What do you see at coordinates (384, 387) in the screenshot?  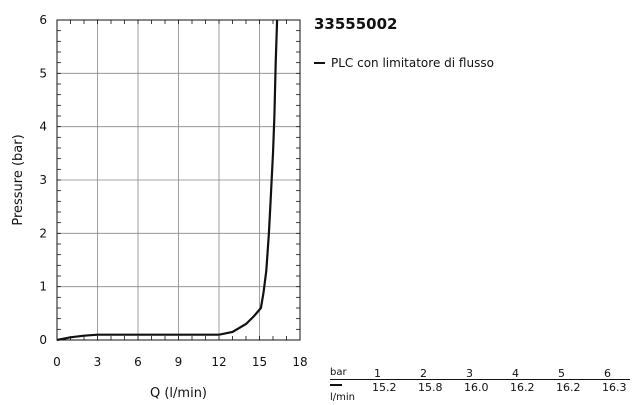 I see `table-cell: 15.2` at bounding box center [384, 387].